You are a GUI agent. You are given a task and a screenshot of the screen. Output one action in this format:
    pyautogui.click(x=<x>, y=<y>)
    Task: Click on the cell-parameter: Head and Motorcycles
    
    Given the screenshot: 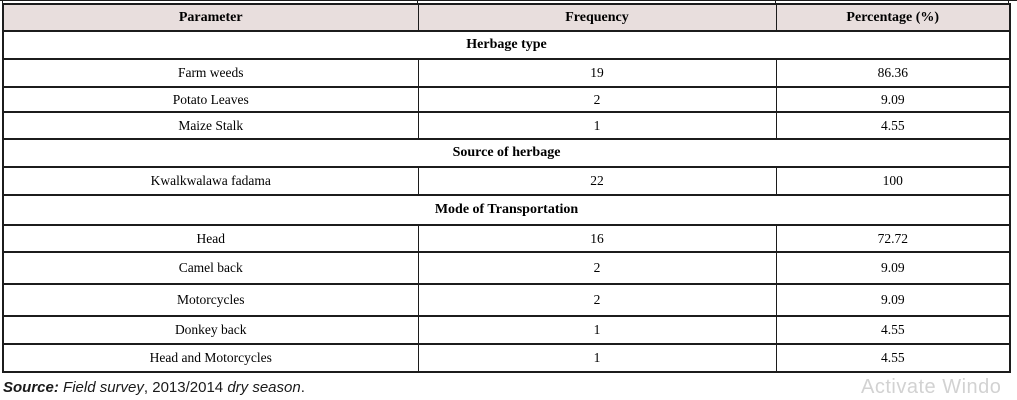 What is the action you would take?
    pyautogui.click(x=210, y=358)
    